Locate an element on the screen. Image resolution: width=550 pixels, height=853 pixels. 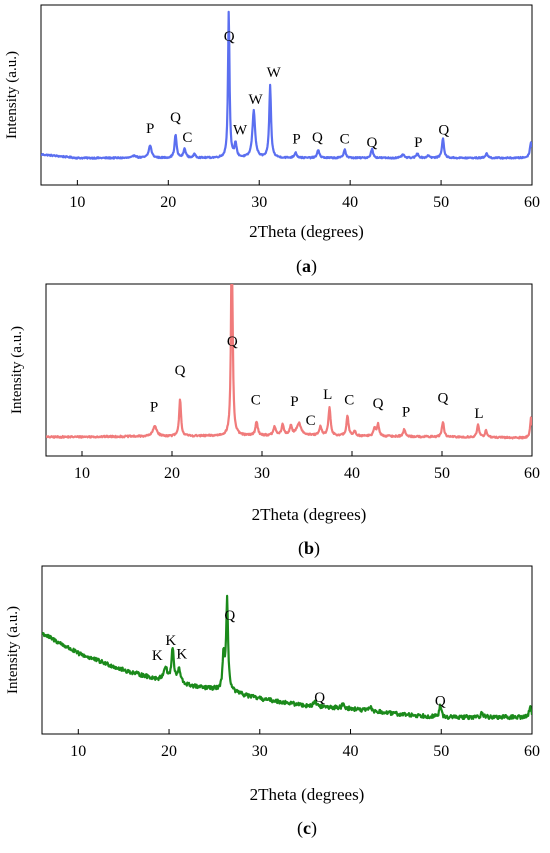
panel-label: (a) is located at coordinates (306, 266).